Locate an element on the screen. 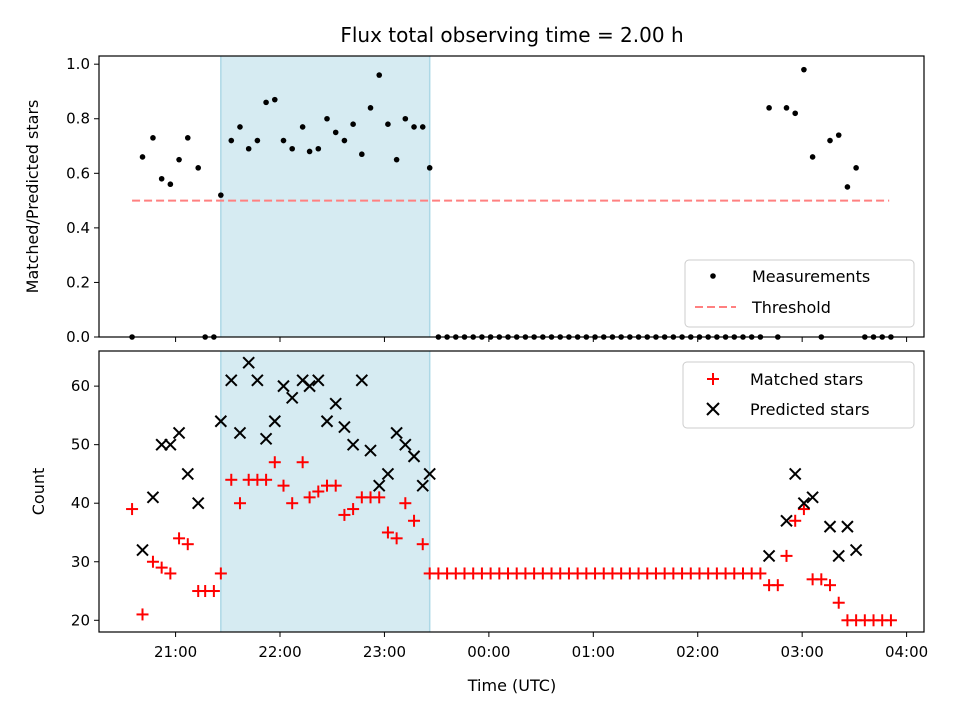 This screenshot has width=960, height=720. x-tick-label: 02:00 is located at coordinates (697, 652).